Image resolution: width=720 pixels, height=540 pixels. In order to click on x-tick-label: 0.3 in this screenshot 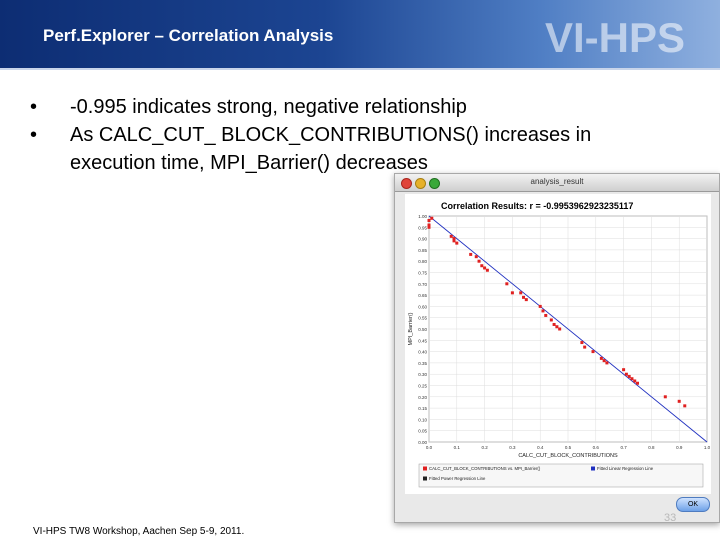, I will do `click(512, 447)`.